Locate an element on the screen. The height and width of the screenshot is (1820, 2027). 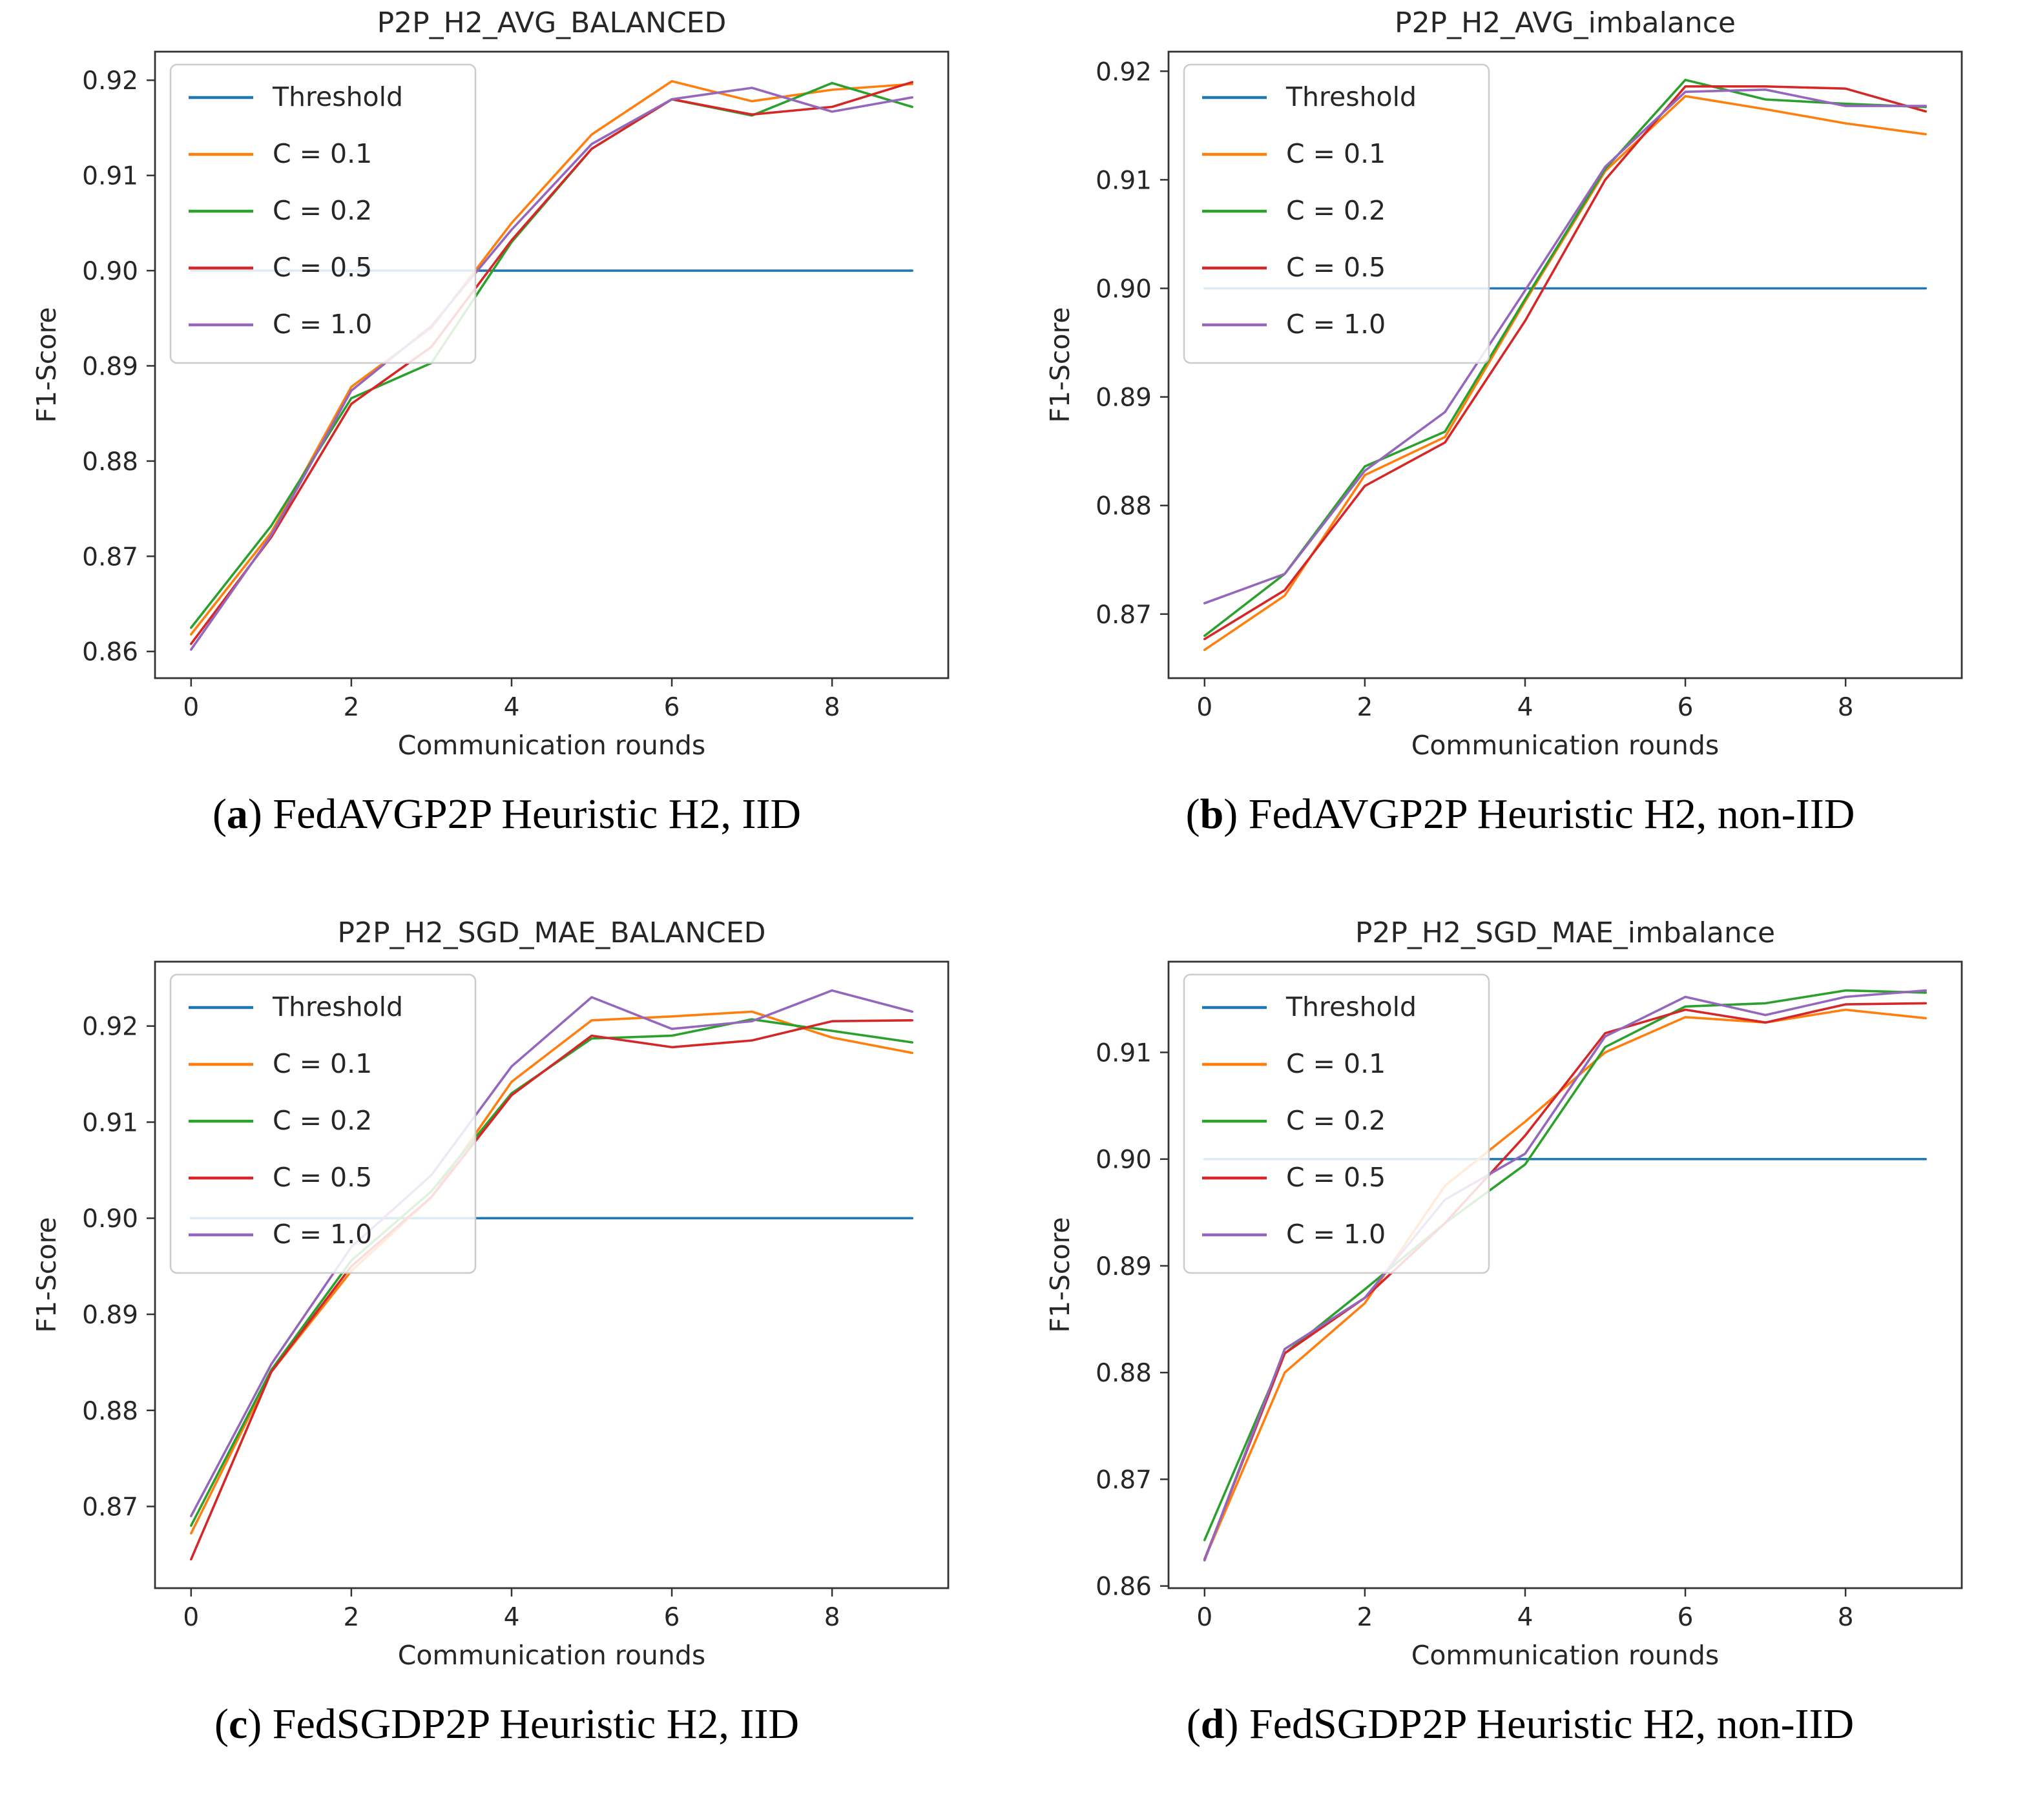
plot-title: P2P_H2_SGD_MAE_BALANCED is located at coordinates (551, 933).